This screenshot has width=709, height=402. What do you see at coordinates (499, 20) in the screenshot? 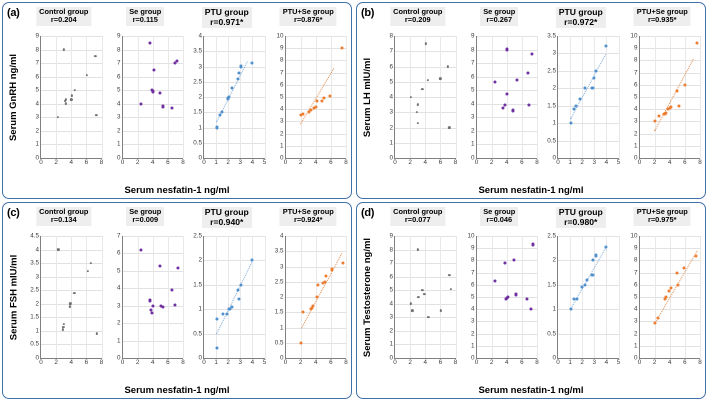
I see `correlation-value: r=0.267` at bounding box center [499, 20].